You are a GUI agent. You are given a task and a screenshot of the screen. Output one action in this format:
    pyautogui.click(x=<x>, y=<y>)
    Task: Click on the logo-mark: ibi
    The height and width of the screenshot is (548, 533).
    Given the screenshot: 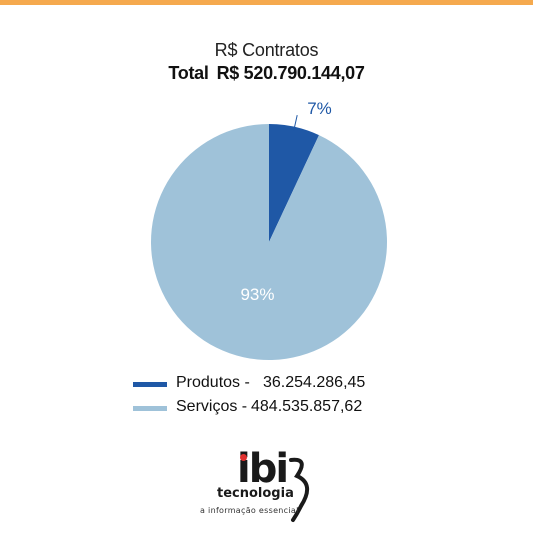 What is the action you would take?
    pyautogui.click(x=263, y=469)
    